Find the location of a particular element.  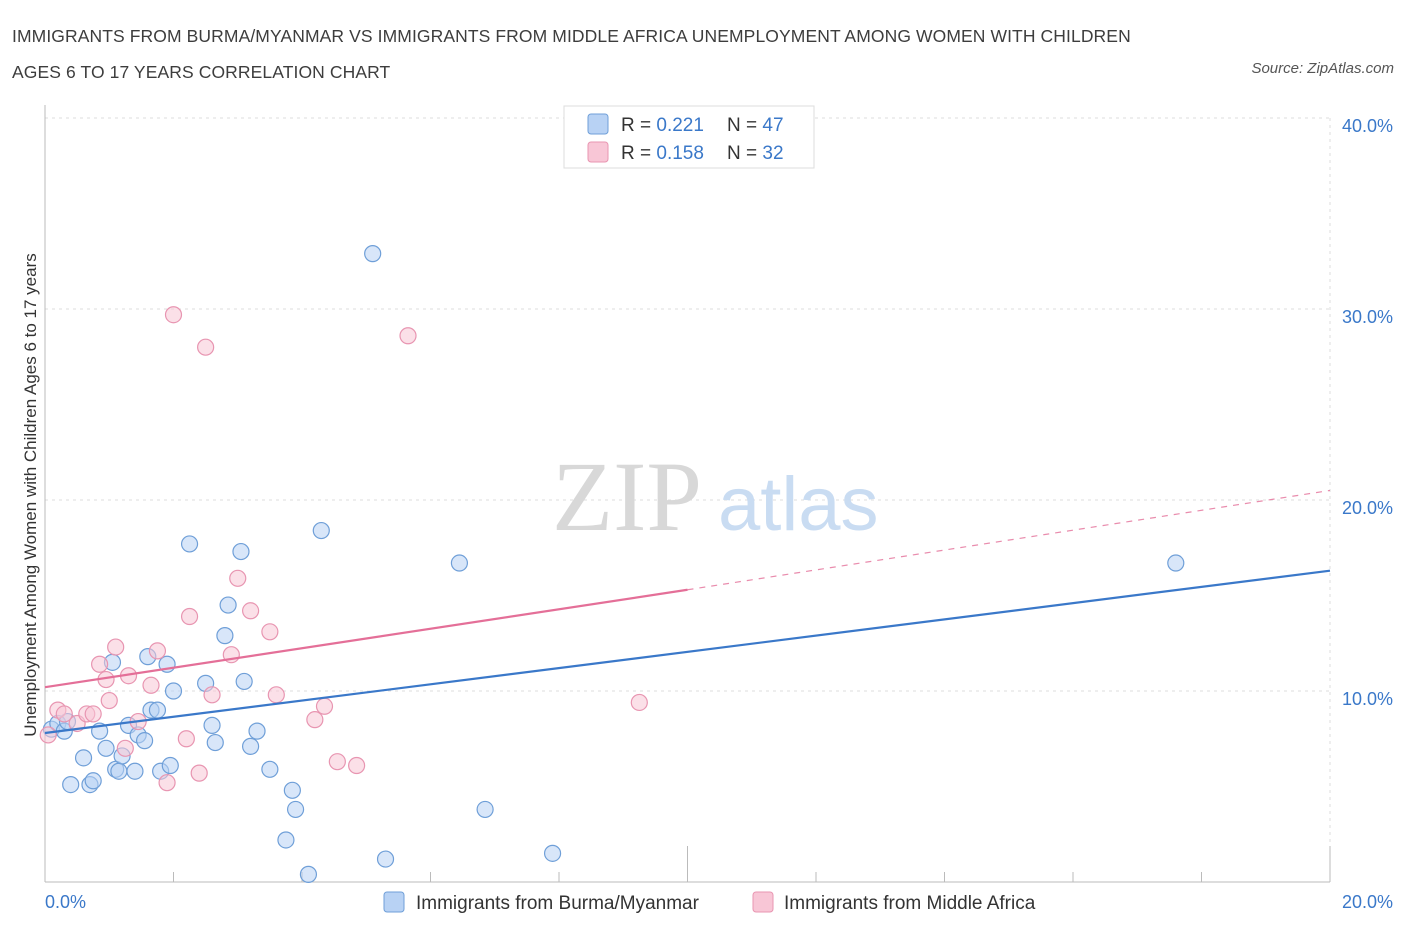

legend-swatch-pink is located at coordinates (598, 152).